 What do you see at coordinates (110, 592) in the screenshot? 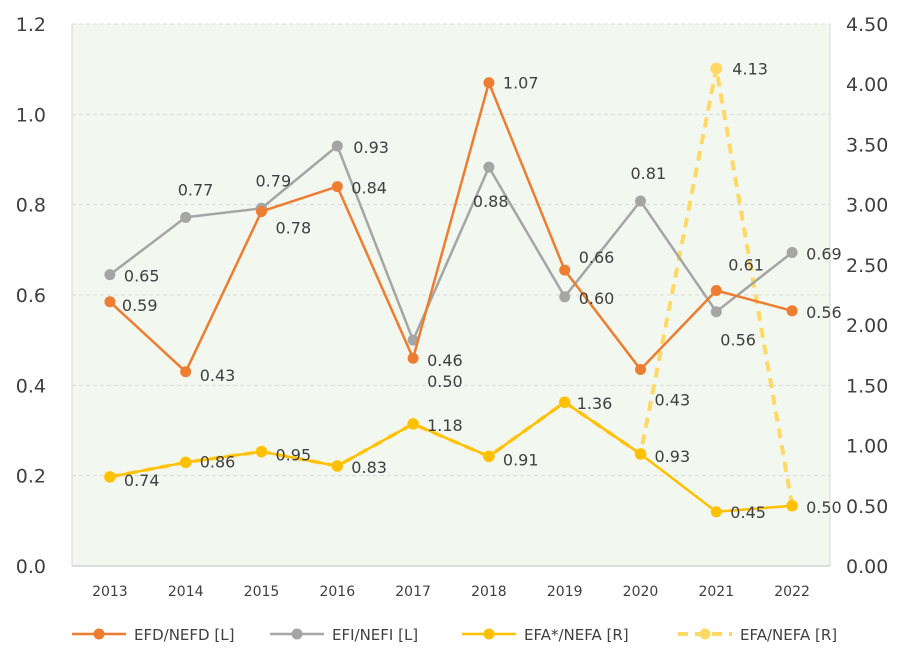
I see `x-tick-label: 2013` at bounding box center [110, 592].